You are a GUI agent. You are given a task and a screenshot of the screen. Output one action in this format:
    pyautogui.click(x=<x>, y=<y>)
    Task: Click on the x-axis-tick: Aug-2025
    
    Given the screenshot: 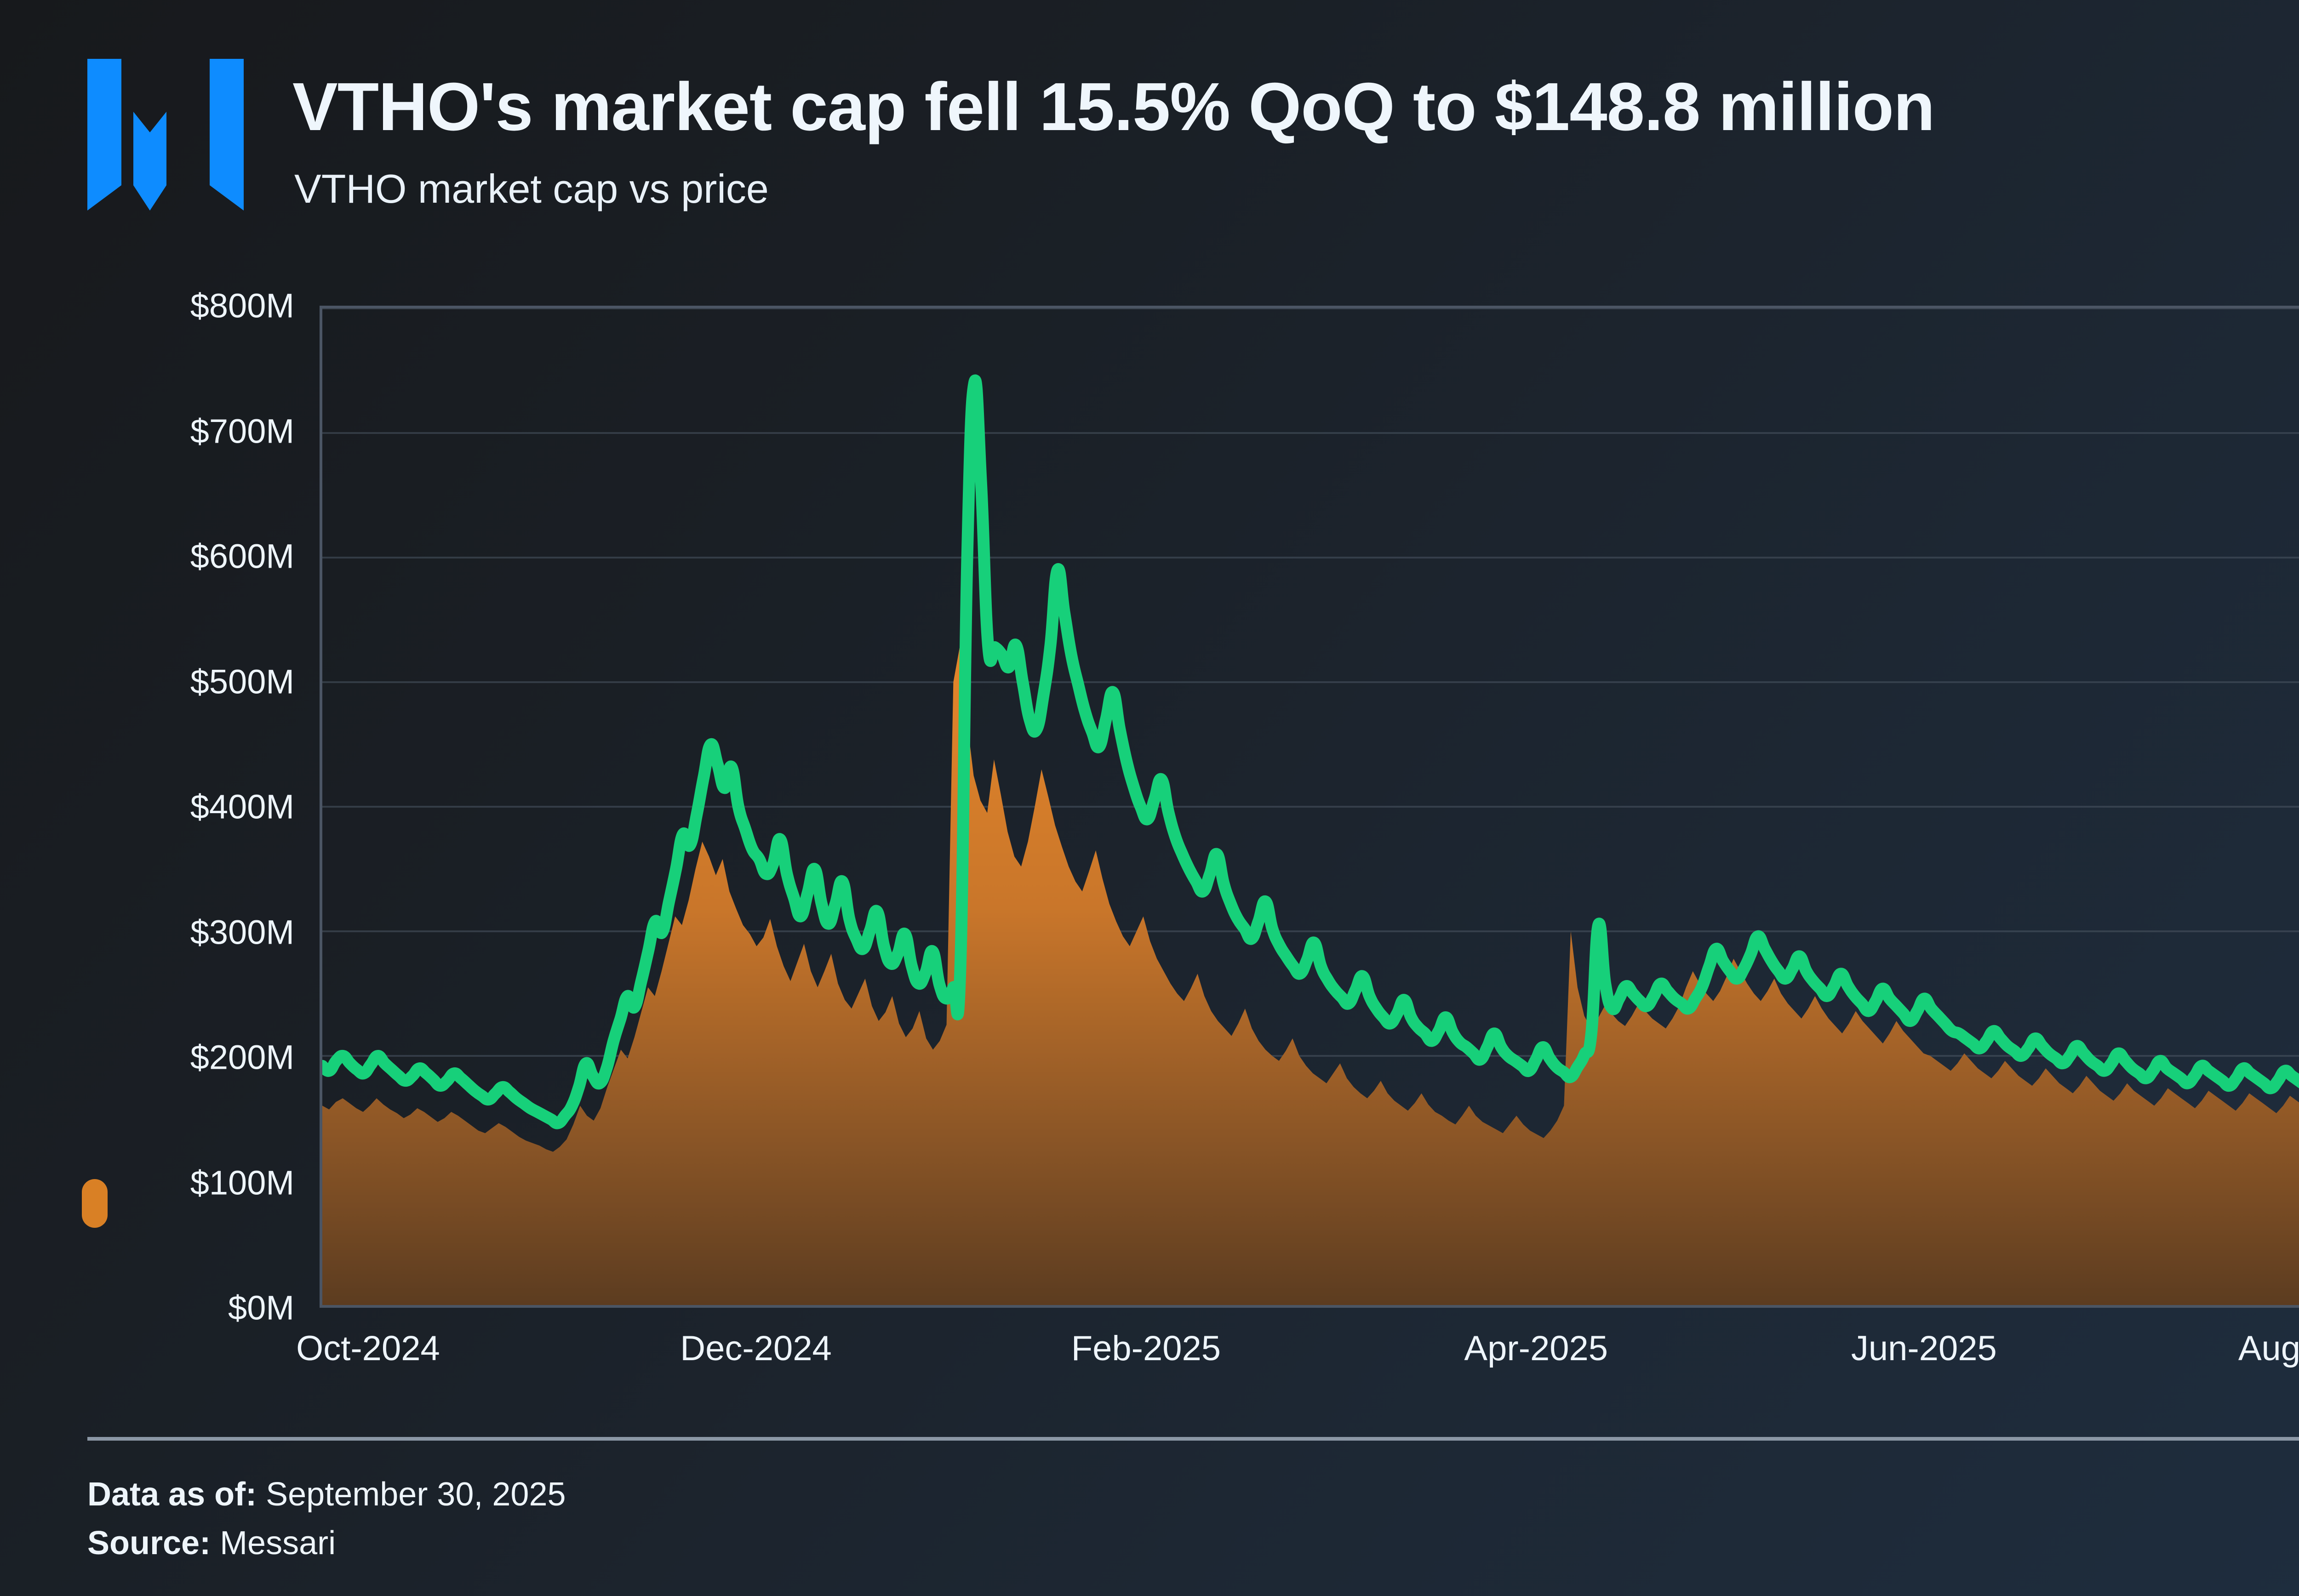 What is the action you would take?
    pyautogui.click(x=2268, y=1348)
    